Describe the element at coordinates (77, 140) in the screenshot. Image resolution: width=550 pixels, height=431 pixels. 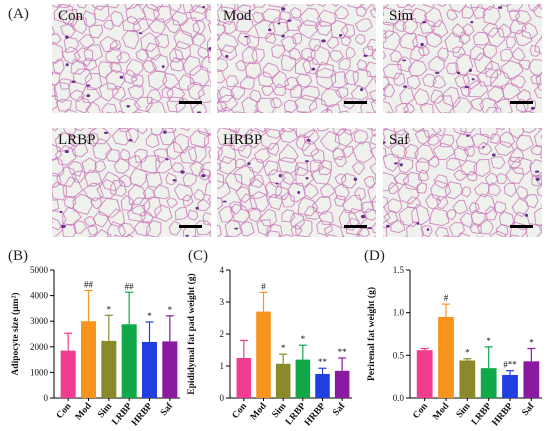
I see `micrograph-label: LRBP` at that location.